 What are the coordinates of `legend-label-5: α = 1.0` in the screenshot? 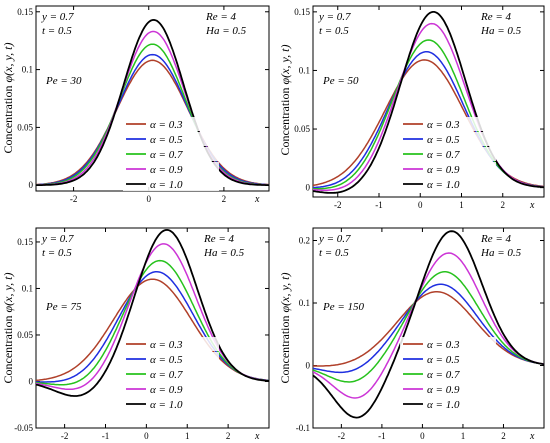 It's located at (443, 185).